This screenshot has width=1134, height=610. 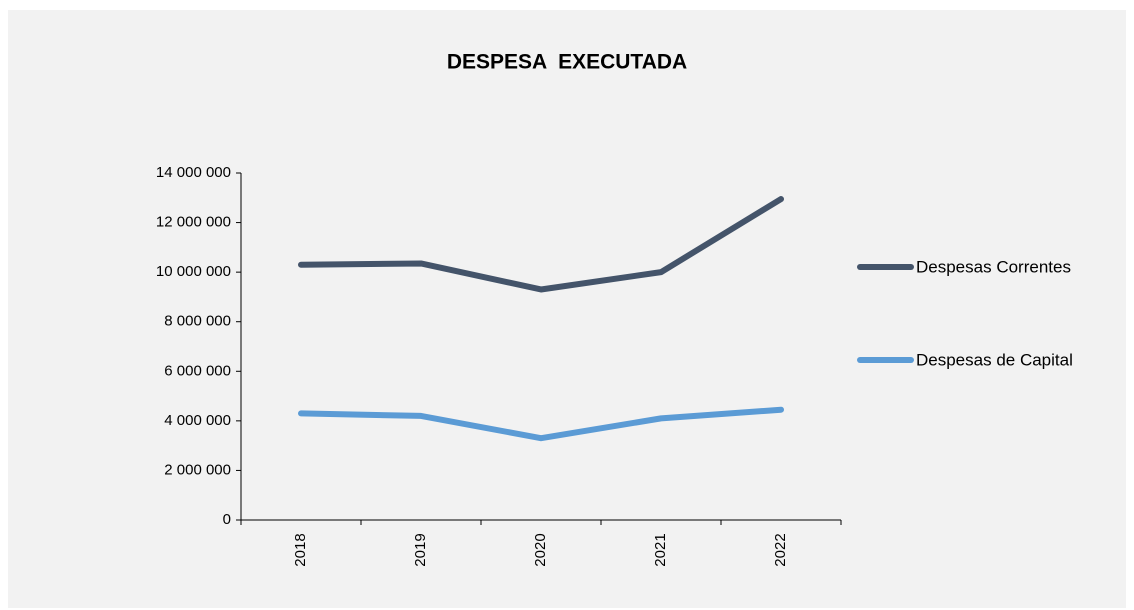 What do you see at coordinates (567, 62) in the screenshot?
I see `chart-title: DESPESA EXECUTADA` at bounding box center [567, 62].